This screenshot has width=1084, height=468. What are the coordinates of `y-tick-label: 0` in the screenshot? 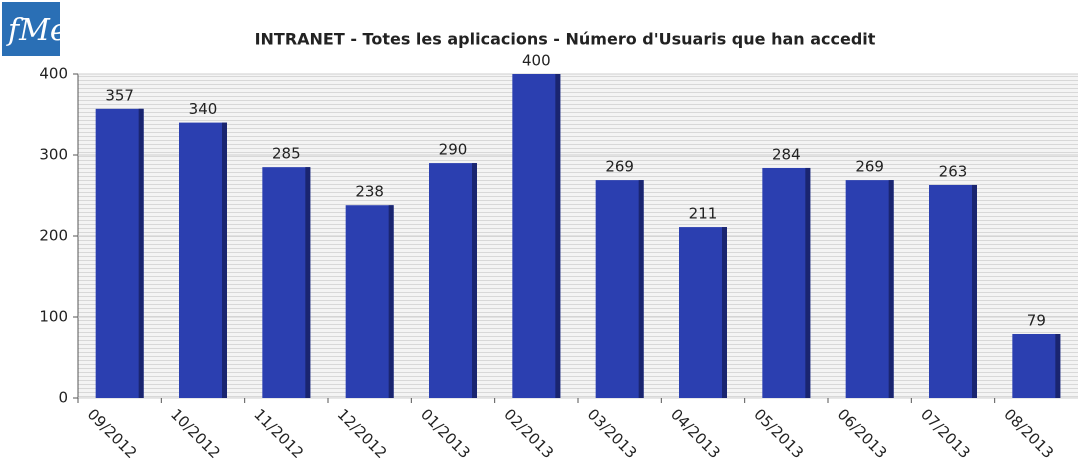 It's located at (63, 398).